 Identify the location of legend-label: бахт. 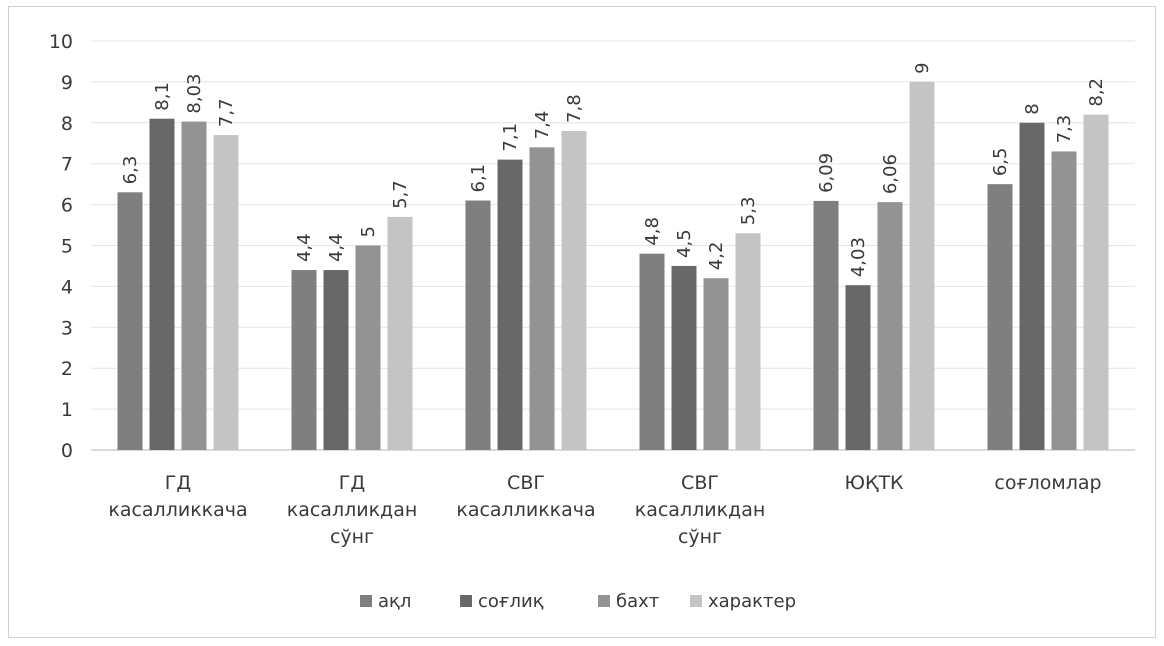
(637, 601).